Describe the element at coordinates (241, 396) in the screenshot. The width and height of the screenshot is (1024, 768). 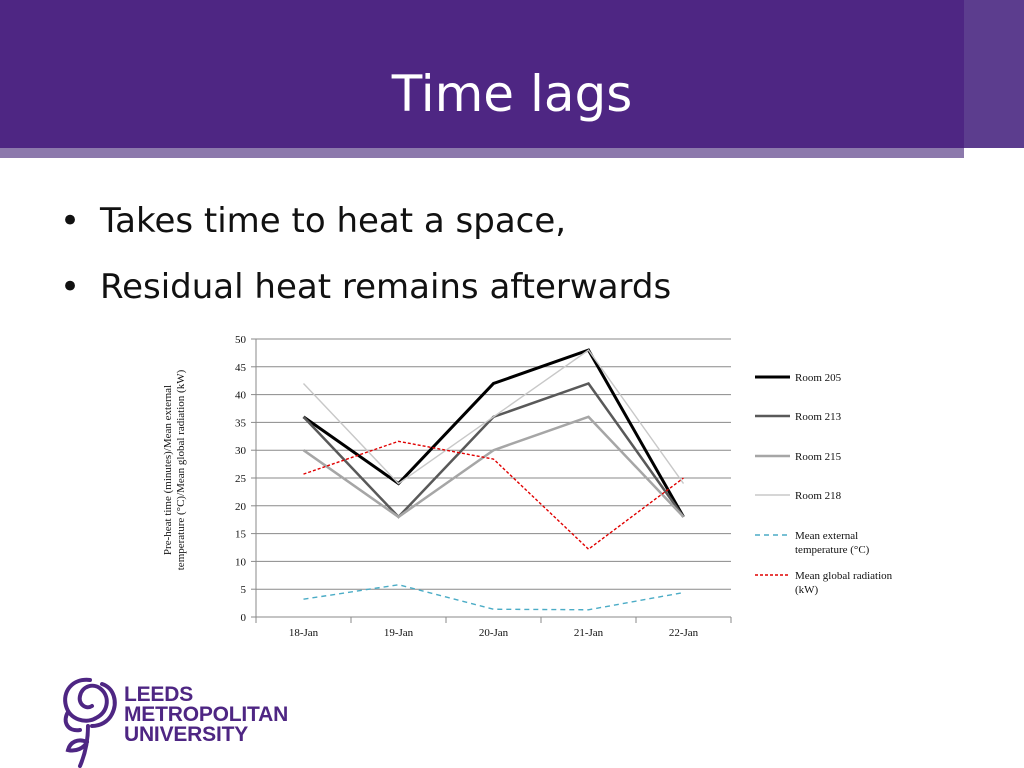
I see `y-tick-label: 40` at that location.